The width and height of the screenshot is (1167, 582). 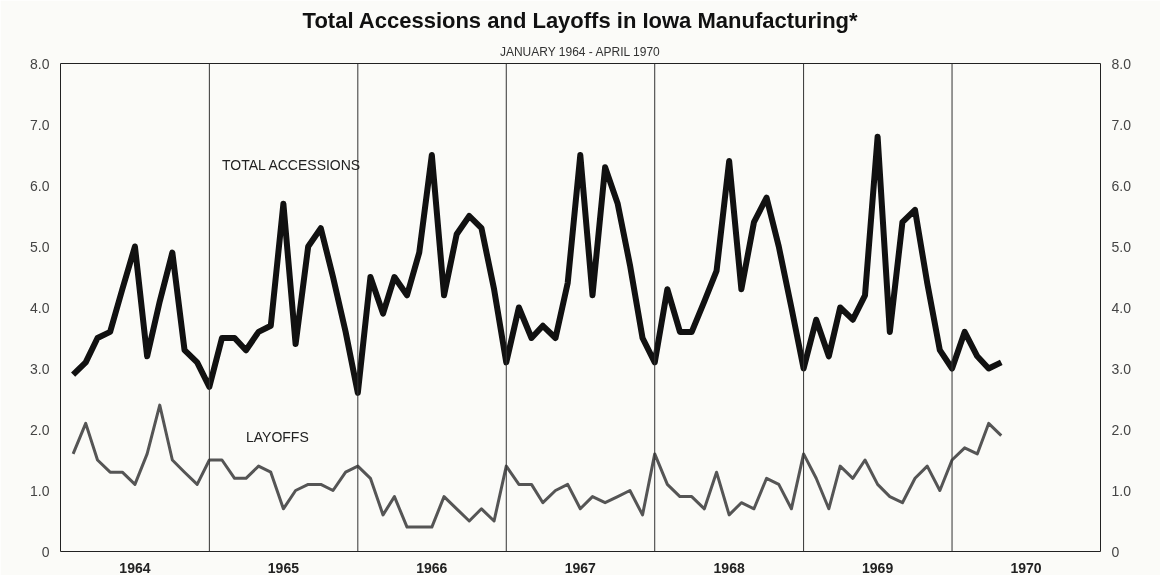 I want to click on y2-tick-label: 3.0, so click(x=1121, y=368).